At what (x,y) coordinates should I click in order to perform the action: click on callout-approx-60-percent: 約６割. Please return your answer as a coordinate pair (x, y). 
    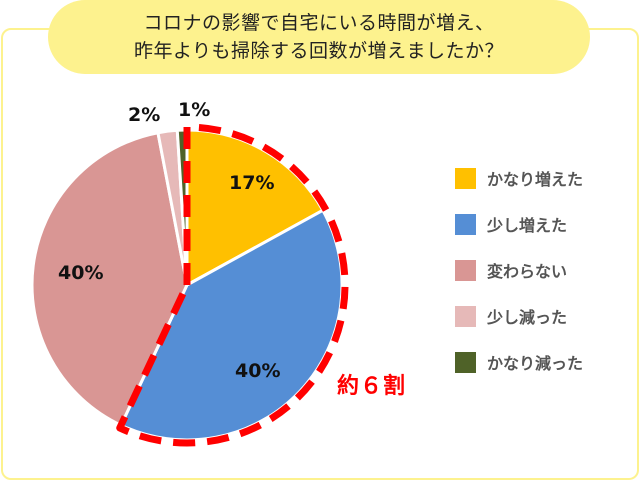
    Looking at the image, I should click on (372, 386).